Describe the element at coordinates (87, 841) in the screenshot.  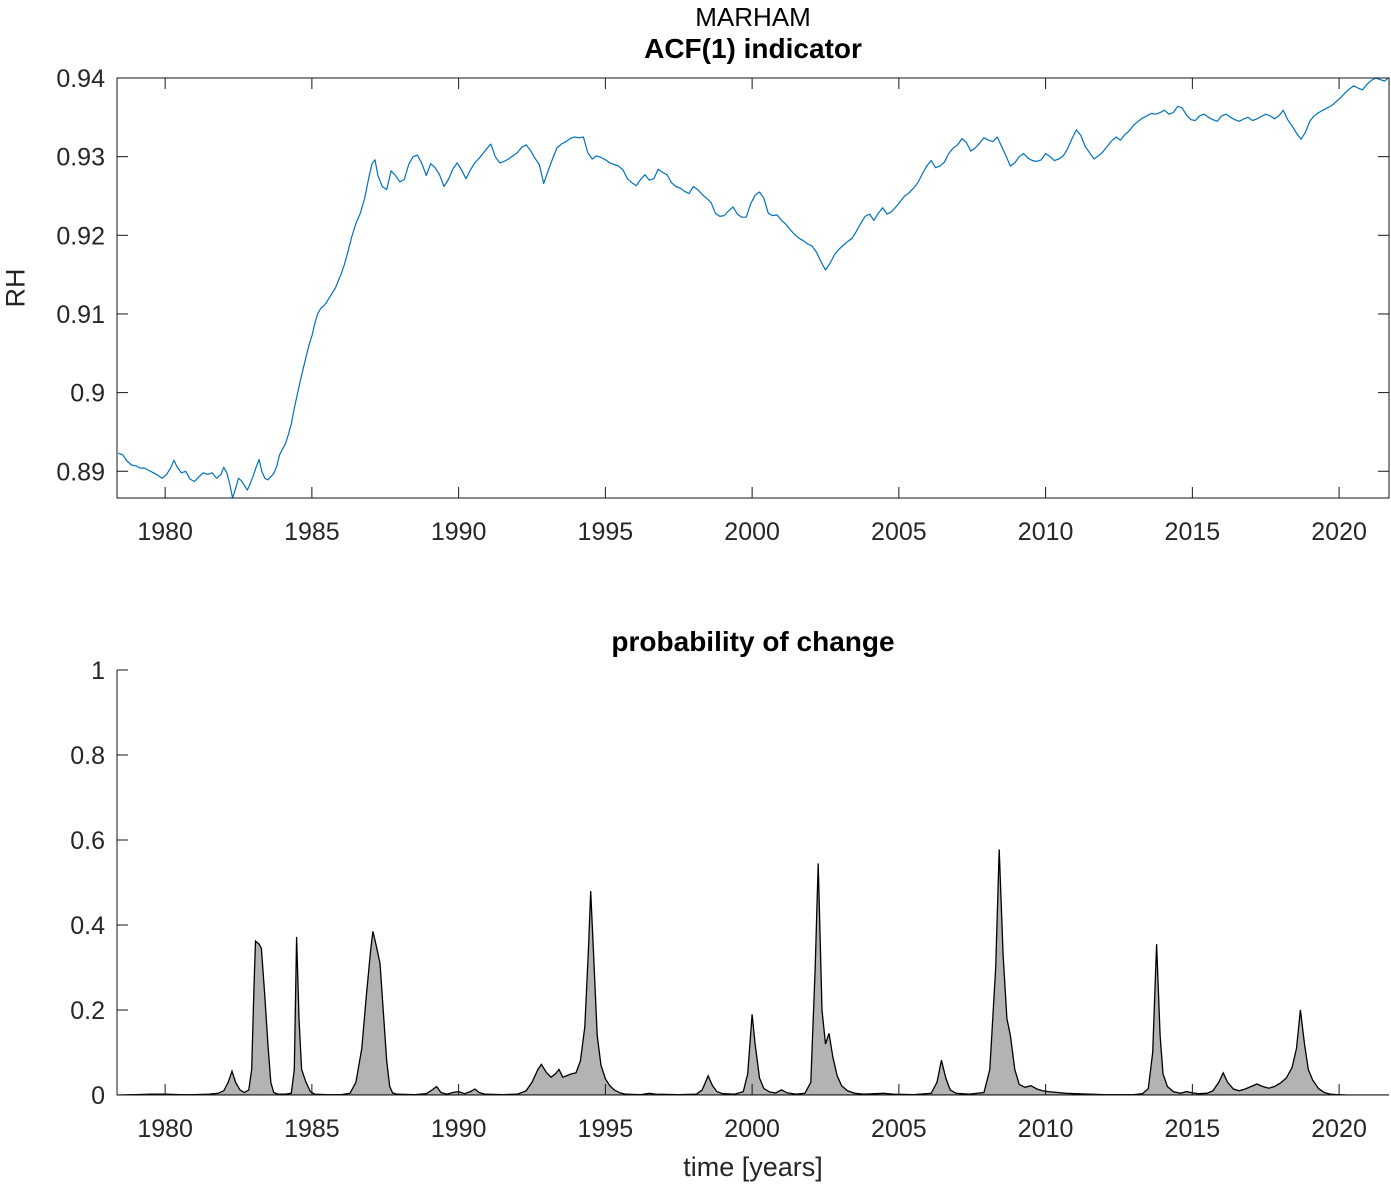
I see `y-tick-label: 0.6` at that location.